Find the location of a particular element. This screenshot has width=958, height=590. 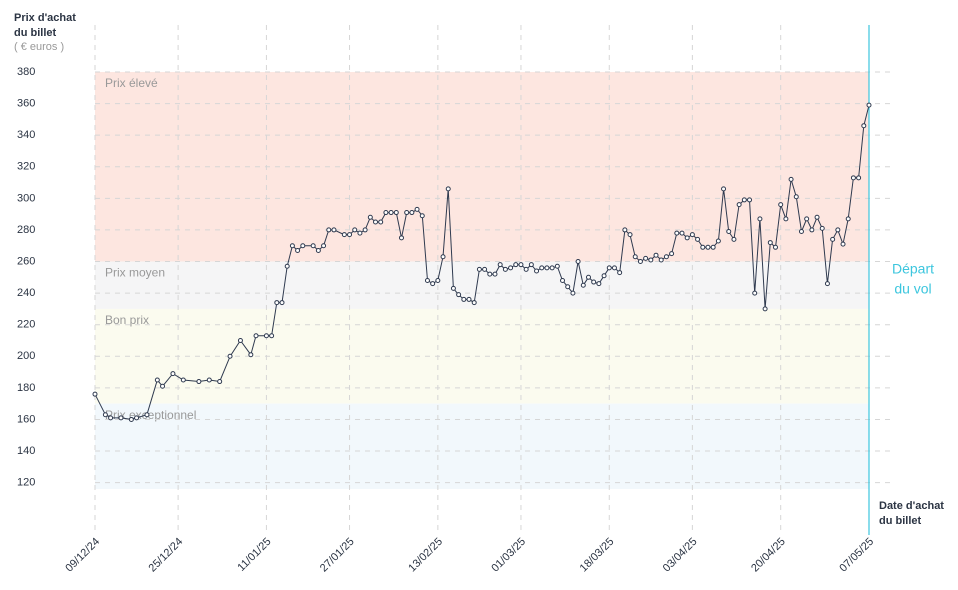

y-tick-label: 340 is located at coordinates (26, 135).